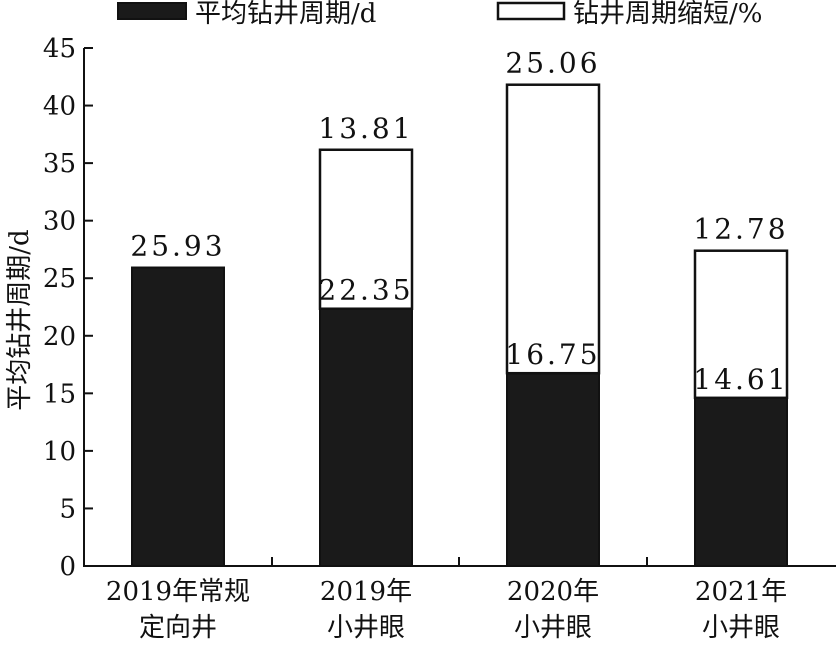 Image resolution: width=837 pixels, height=646 pixels. What do you see at coordinates (740, 379) in the screenshot?
I see `data-label-average: 14.61` at bounding box center [740, 379].